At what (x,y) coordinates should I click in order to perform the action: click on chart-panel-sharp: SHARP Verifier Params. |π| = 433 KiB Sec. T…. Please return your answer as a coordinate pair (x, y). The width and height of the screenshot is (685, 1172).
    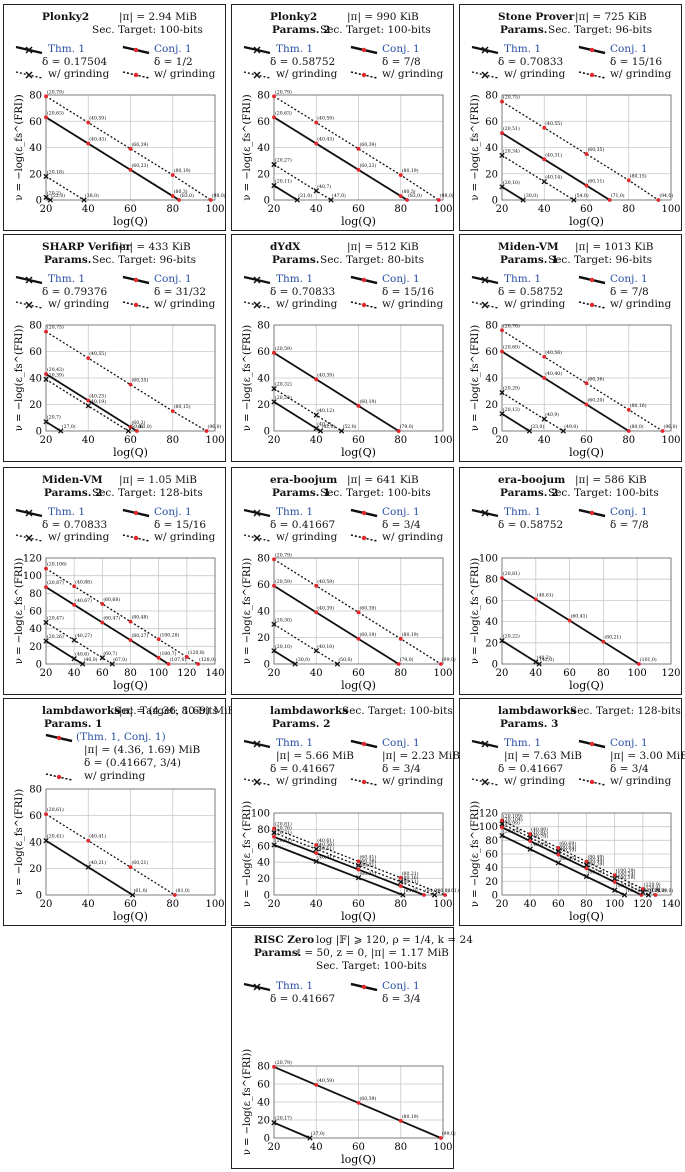
    Looking at the image, I should click on (114, 348).